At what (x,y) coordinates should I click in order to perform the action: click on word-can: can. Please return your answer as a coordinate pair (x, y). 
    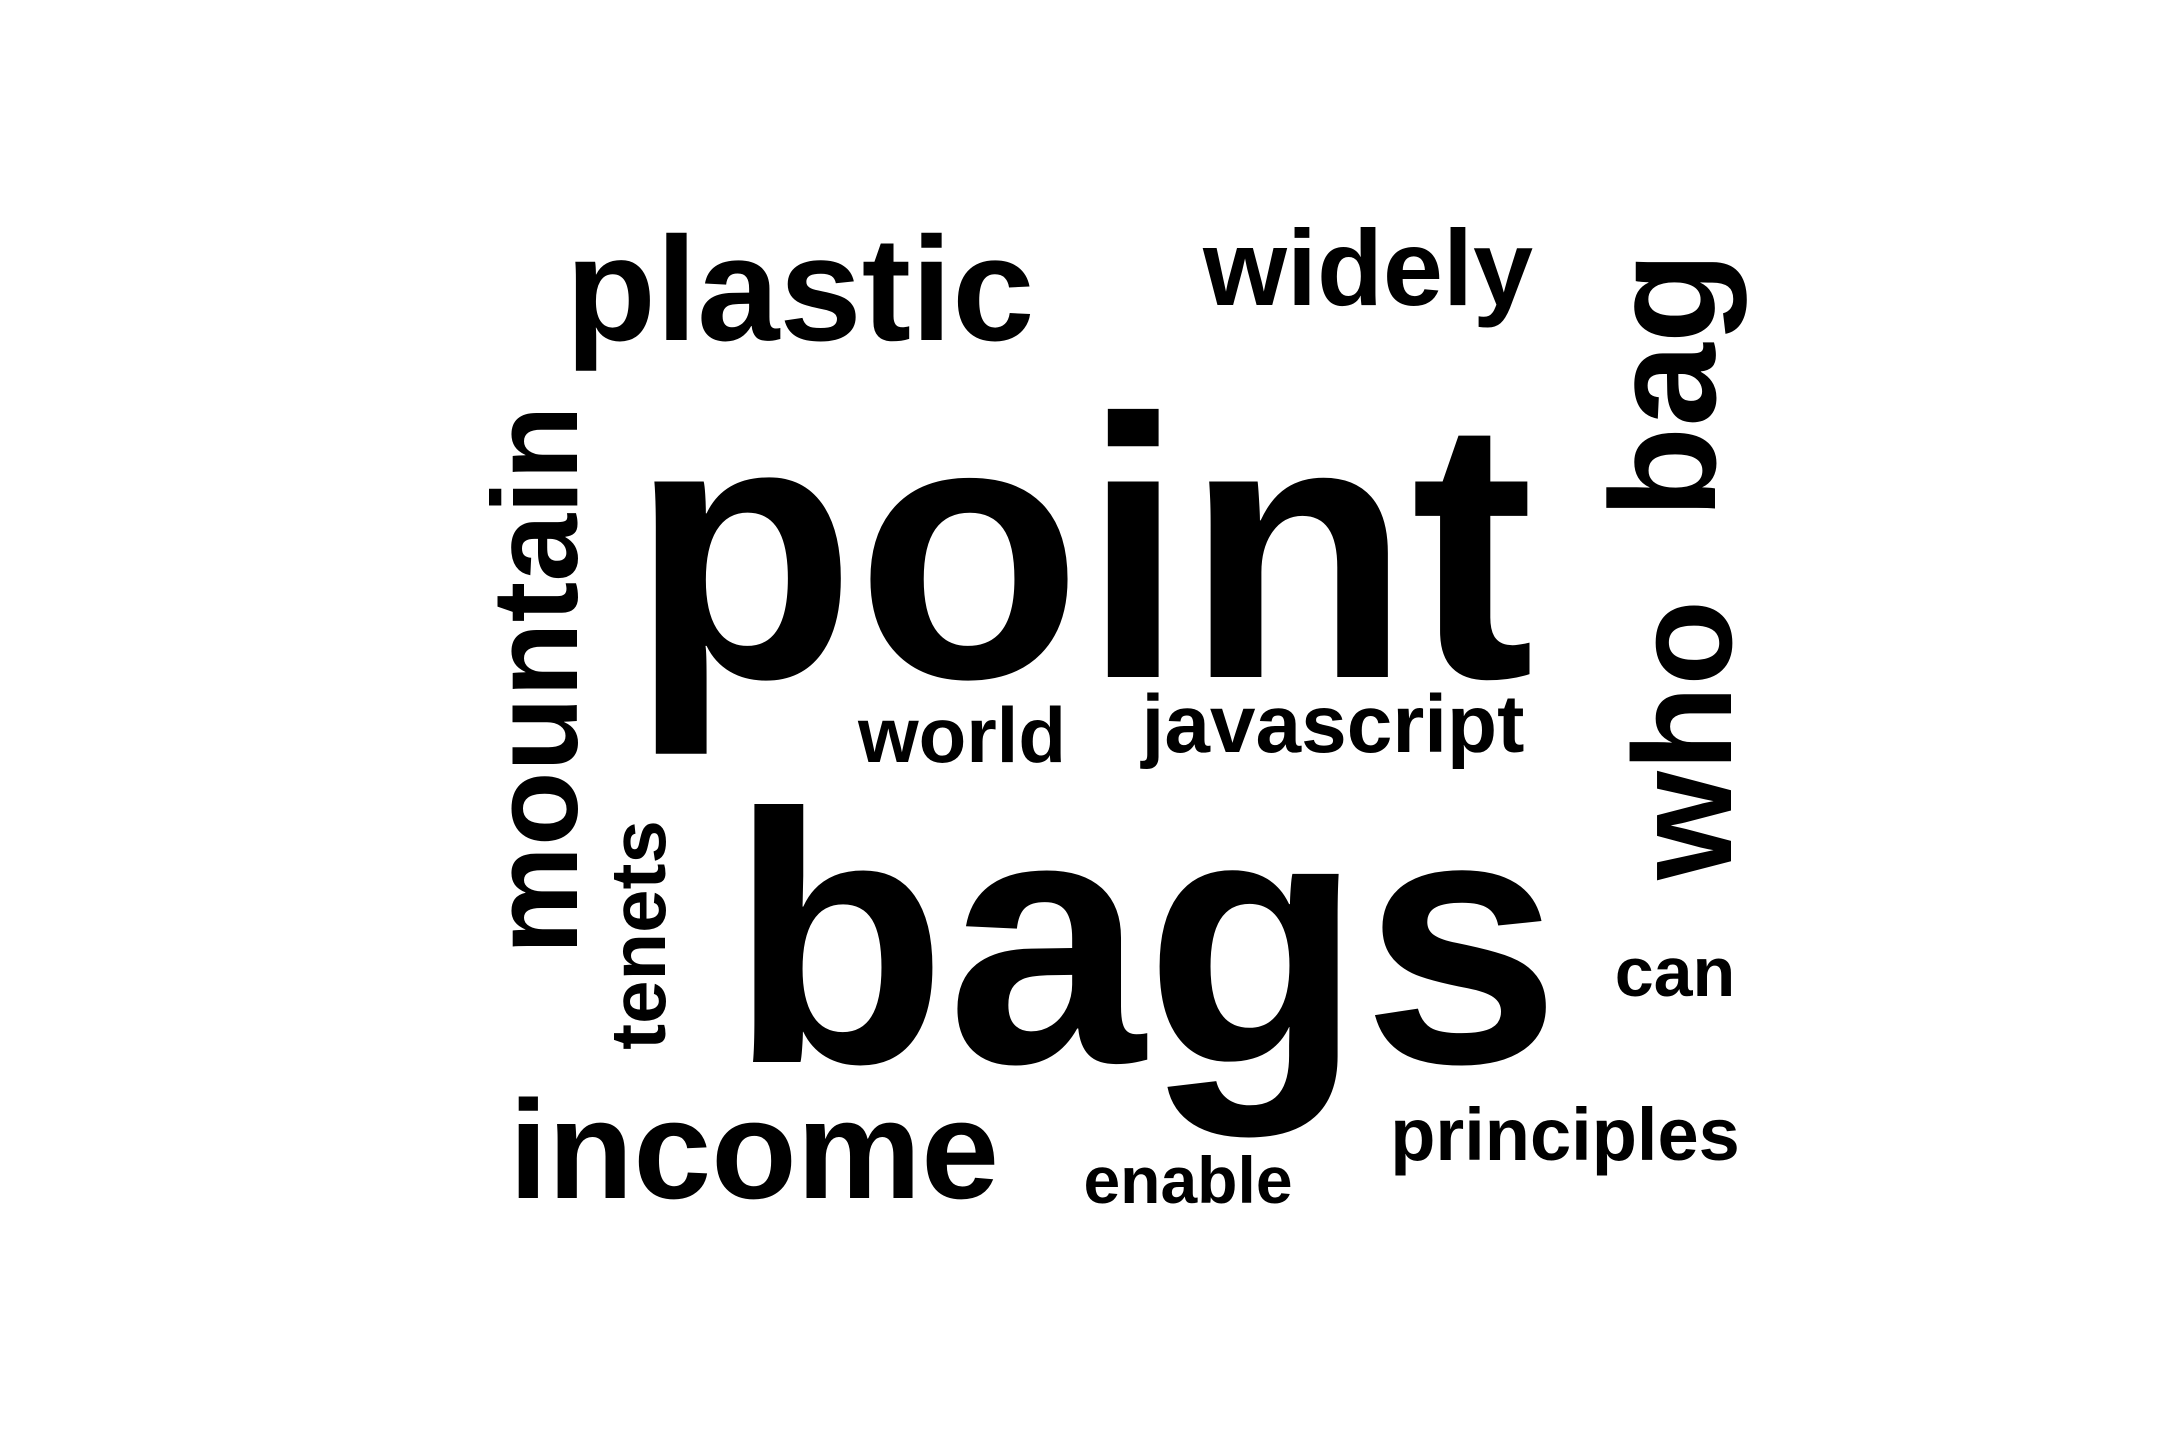
    Looking at the image, I should click on (1675, 972).